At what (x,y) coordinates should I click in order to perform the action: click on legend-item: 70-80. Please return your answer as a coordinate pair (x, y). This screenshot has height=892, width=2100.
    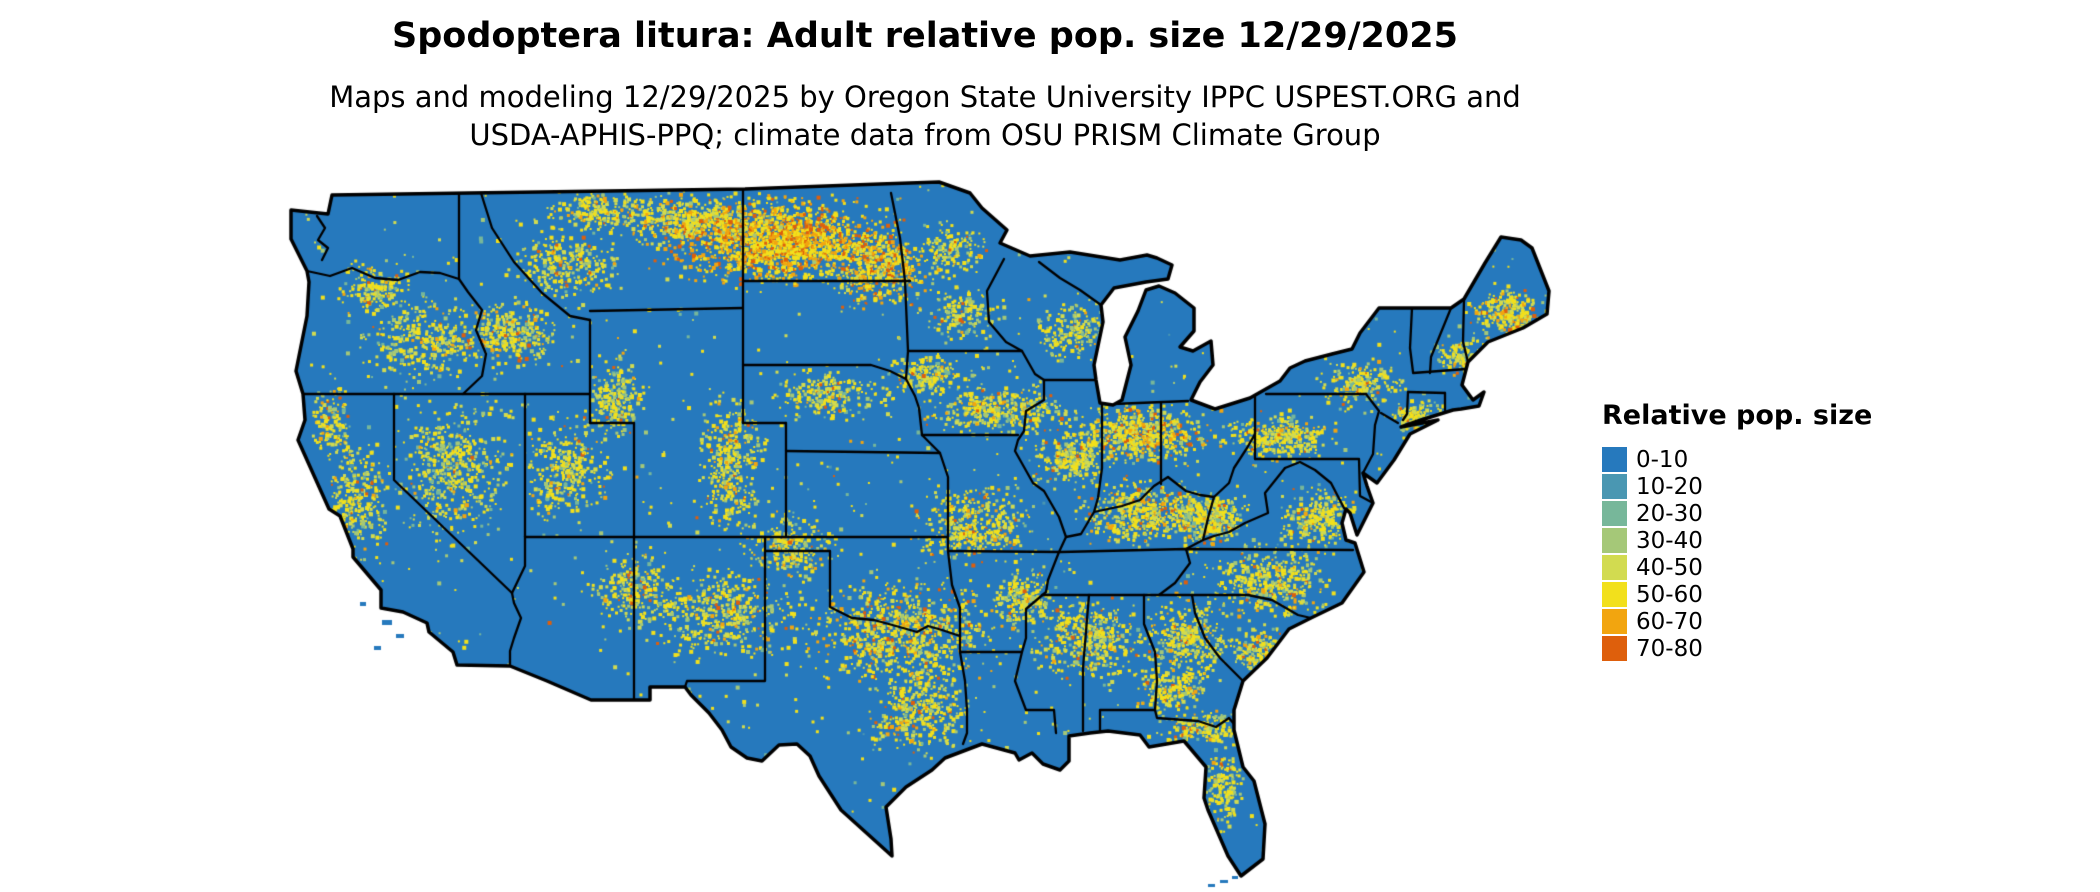
    Looking at the image, I should click on (1737, 648).